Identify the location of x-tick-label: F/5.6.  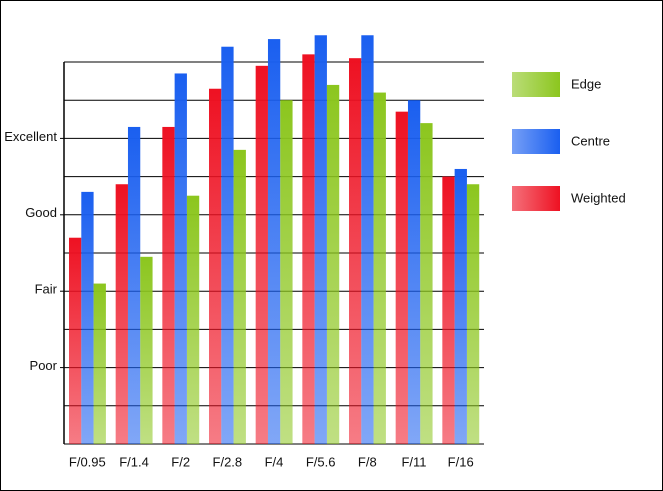
(321, 461).